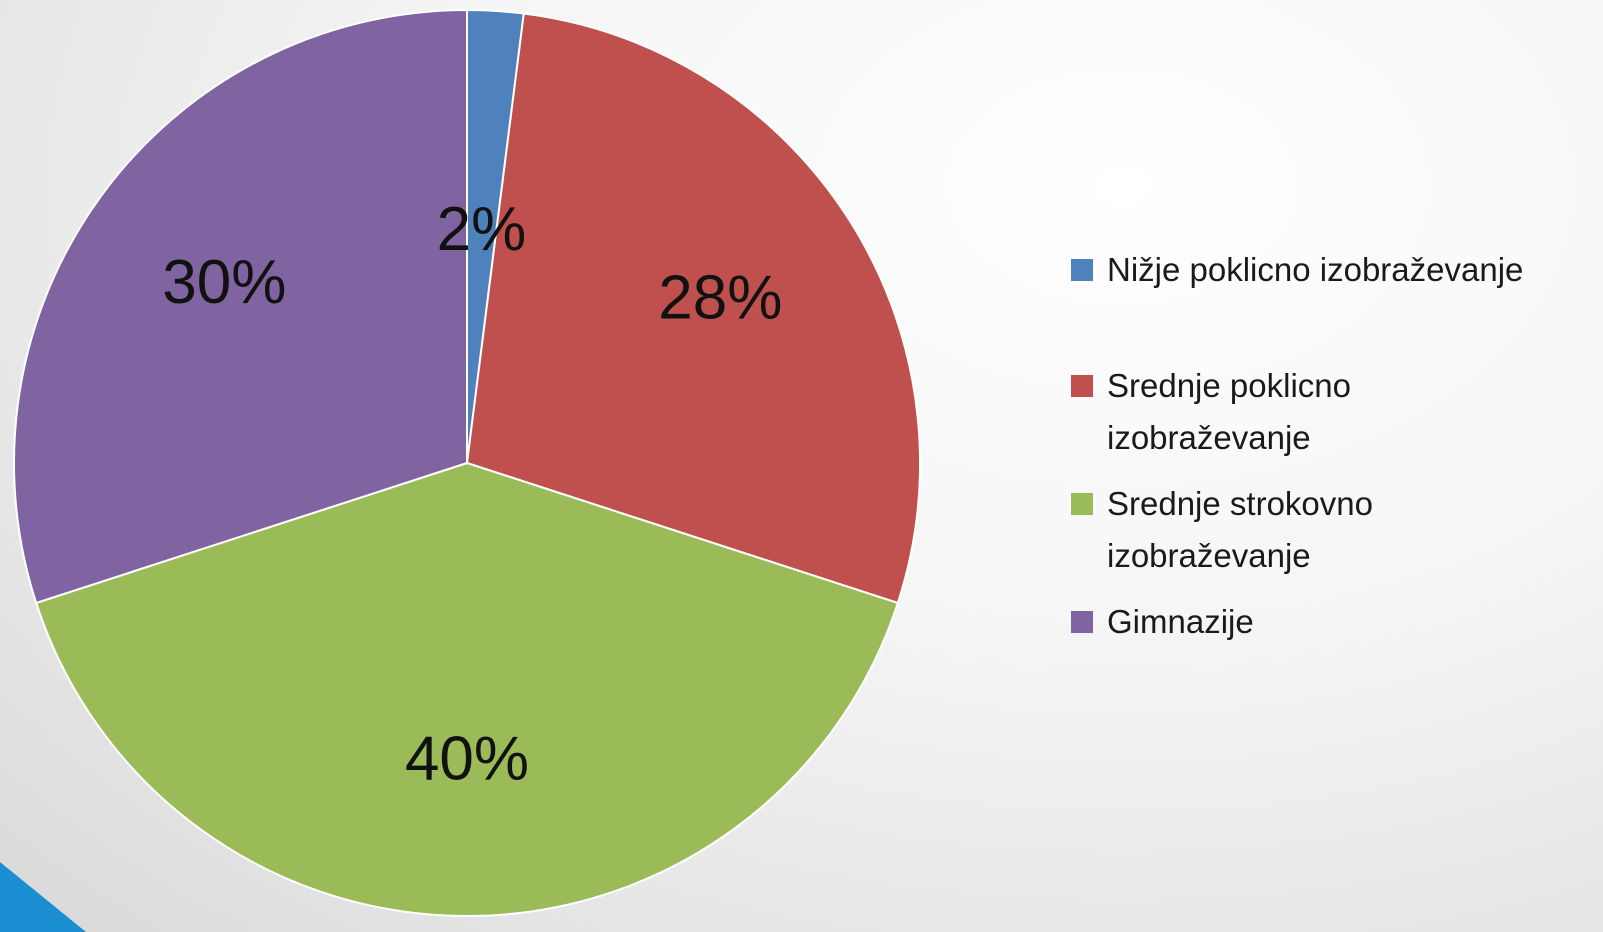  I want to click on legend-item-gimnazije: Gimnazije, so click(1337, 622).